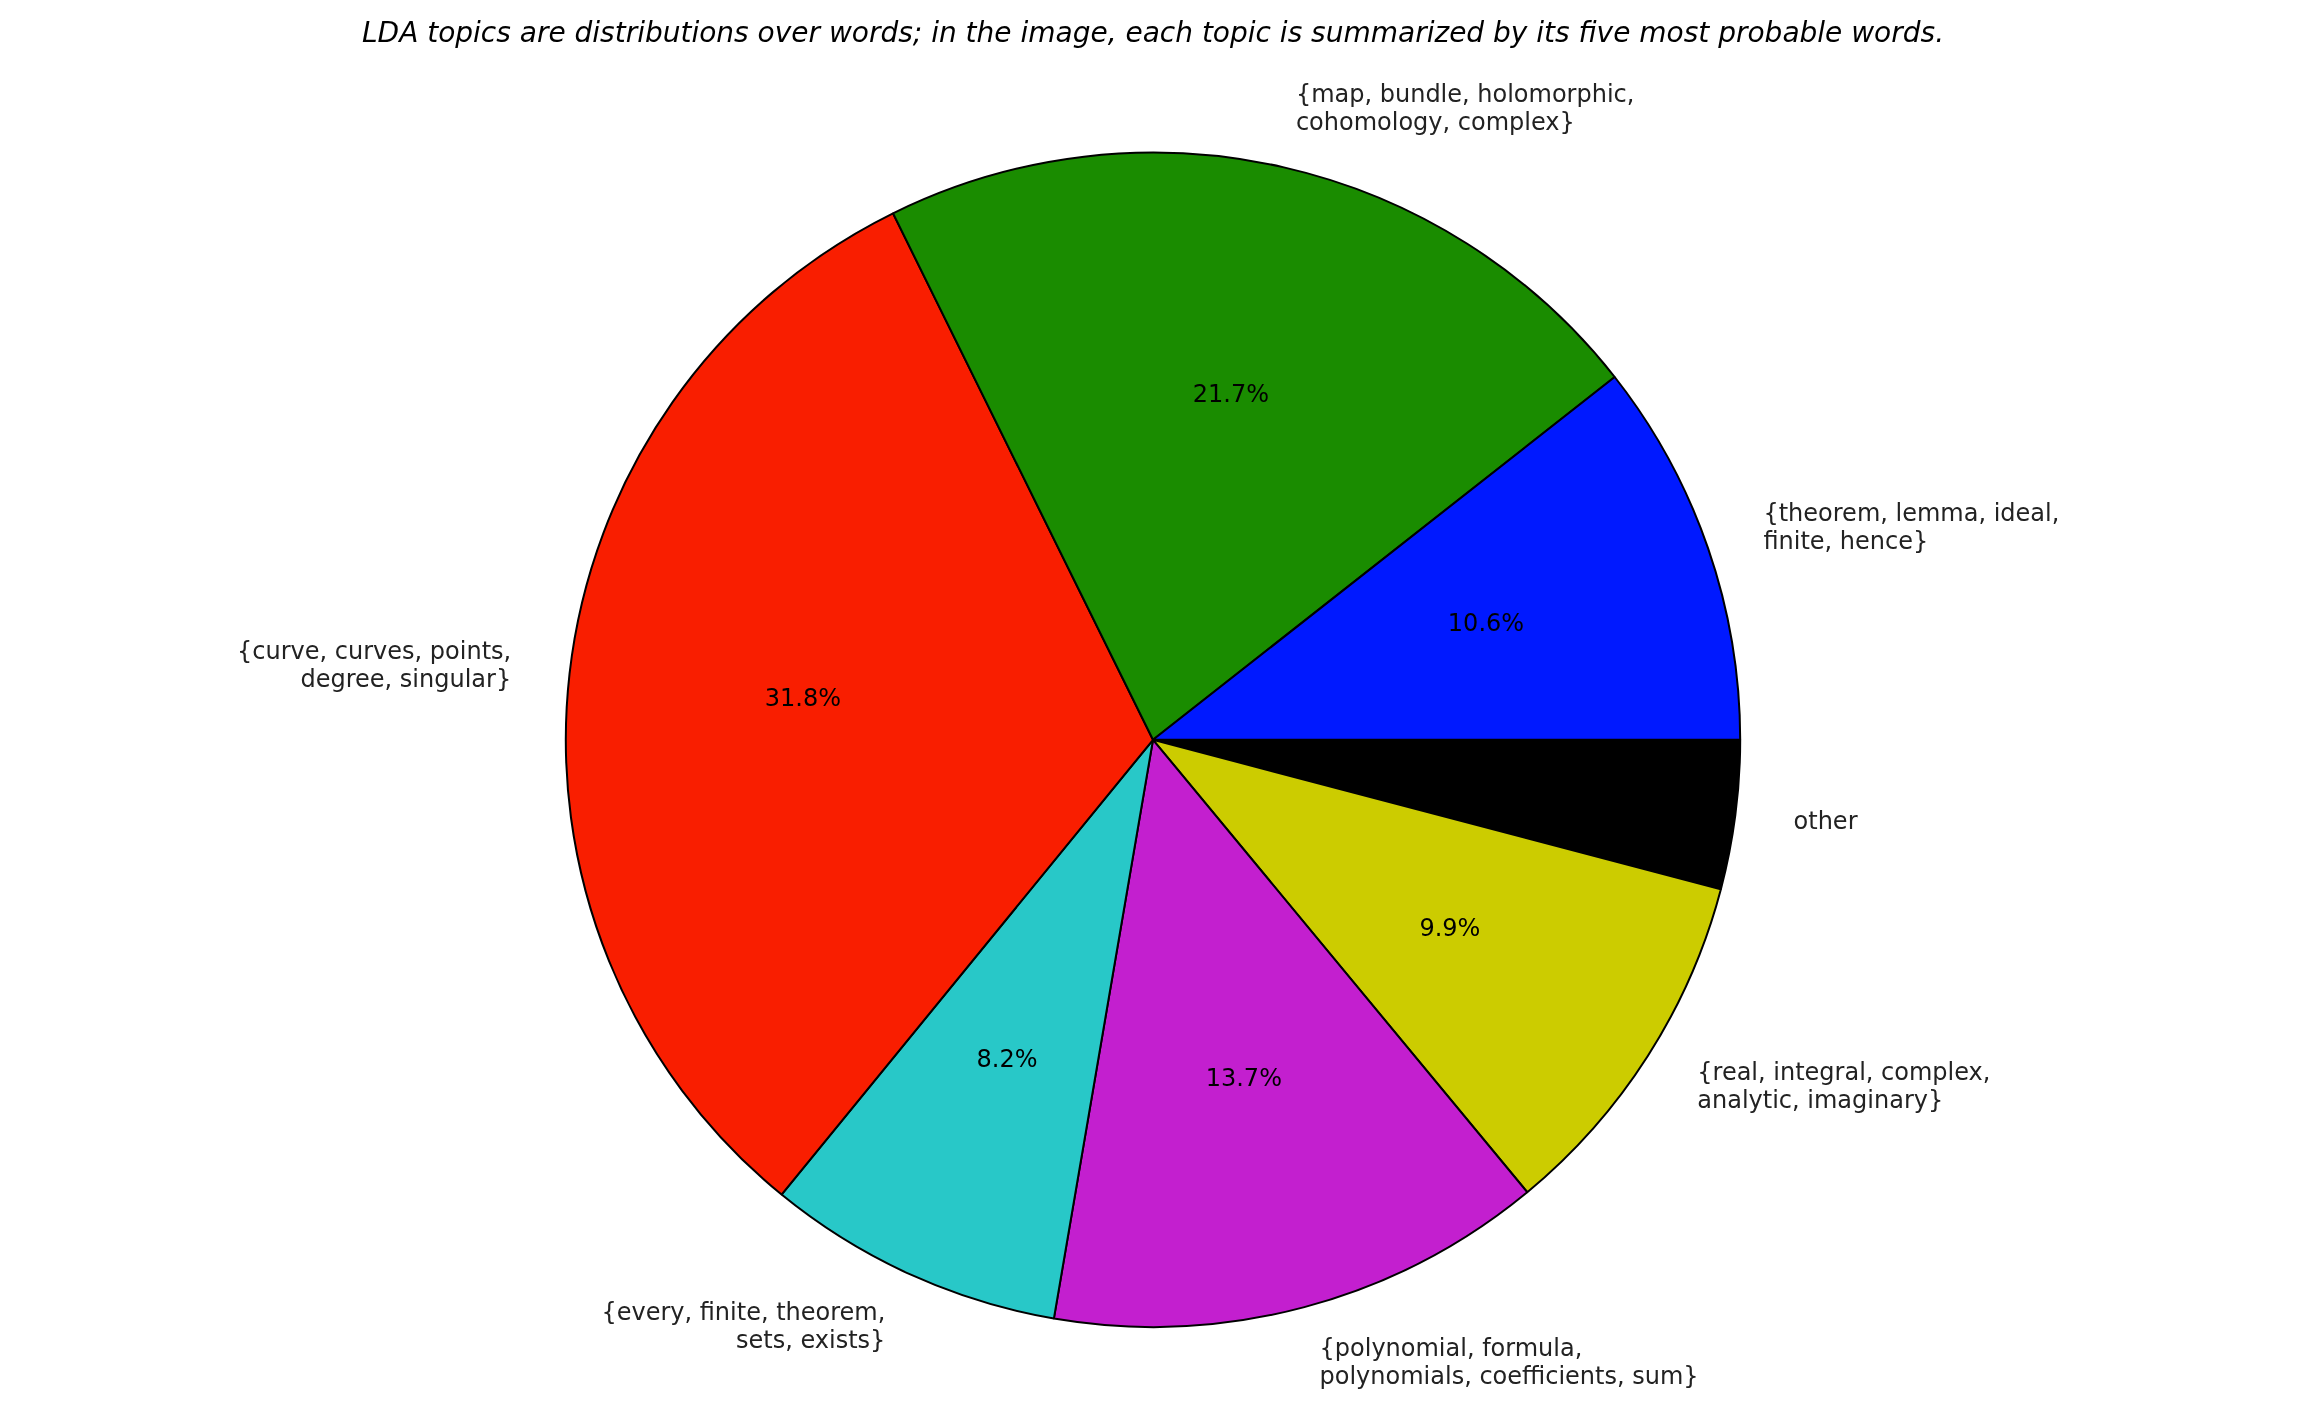 This screenshot has height=1420, width=2317. What do you see at coordinates (1450, 927) in the screenshot?
I see `data-label: 9.9%` at bounding box center [1450, 927].